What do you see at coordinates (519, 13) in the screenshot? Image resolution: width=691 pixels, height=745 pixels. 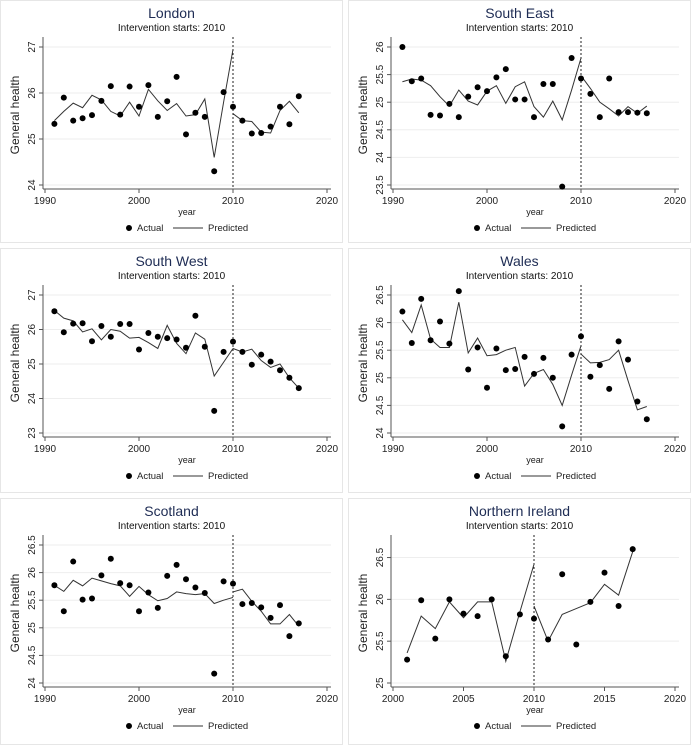 I see `chart-title: South East` at bounding box center [519, 13].